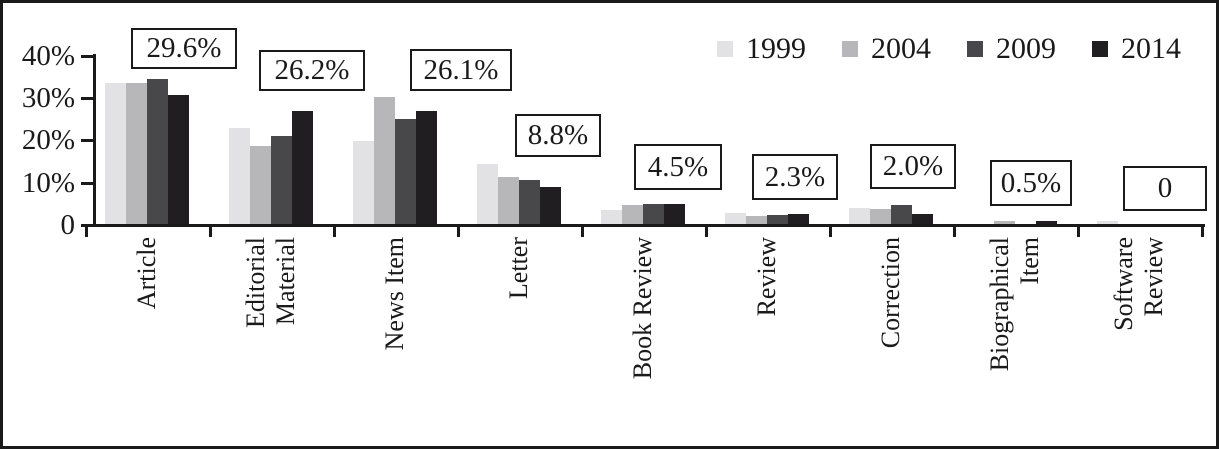  What do you see at coordinates (312, 70) in the screenshot?
I see `annotation-box-editorial-material: 26.2%` at bounding box center [312, 70].